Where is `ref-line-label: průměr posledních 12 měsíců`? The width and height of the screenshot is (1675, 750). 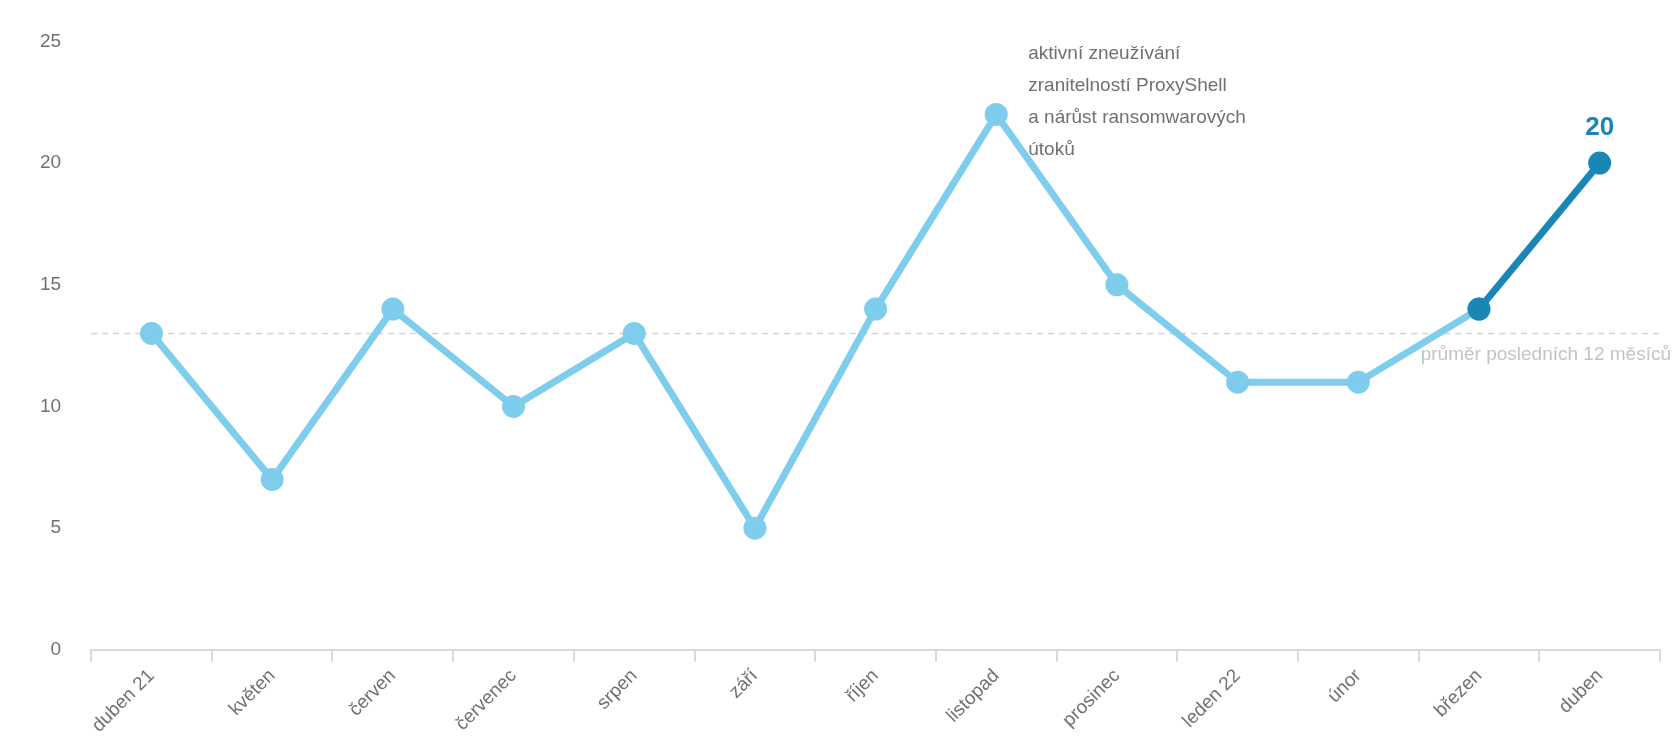 ref-line-label: průměr posledních 12 měsíců is located at coordinates (1545, 354).